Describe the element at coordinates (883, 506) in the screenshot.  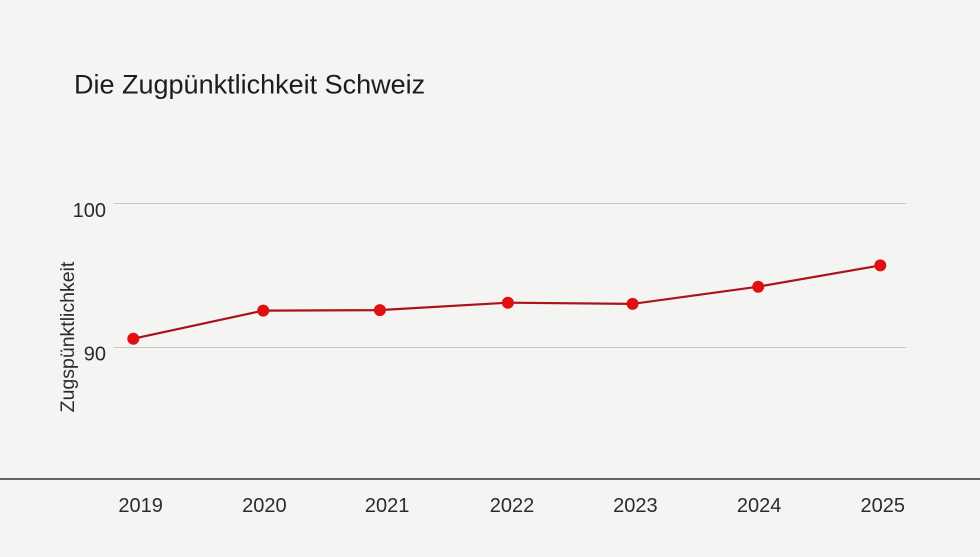
I see `svg-text: 2025` at that location.